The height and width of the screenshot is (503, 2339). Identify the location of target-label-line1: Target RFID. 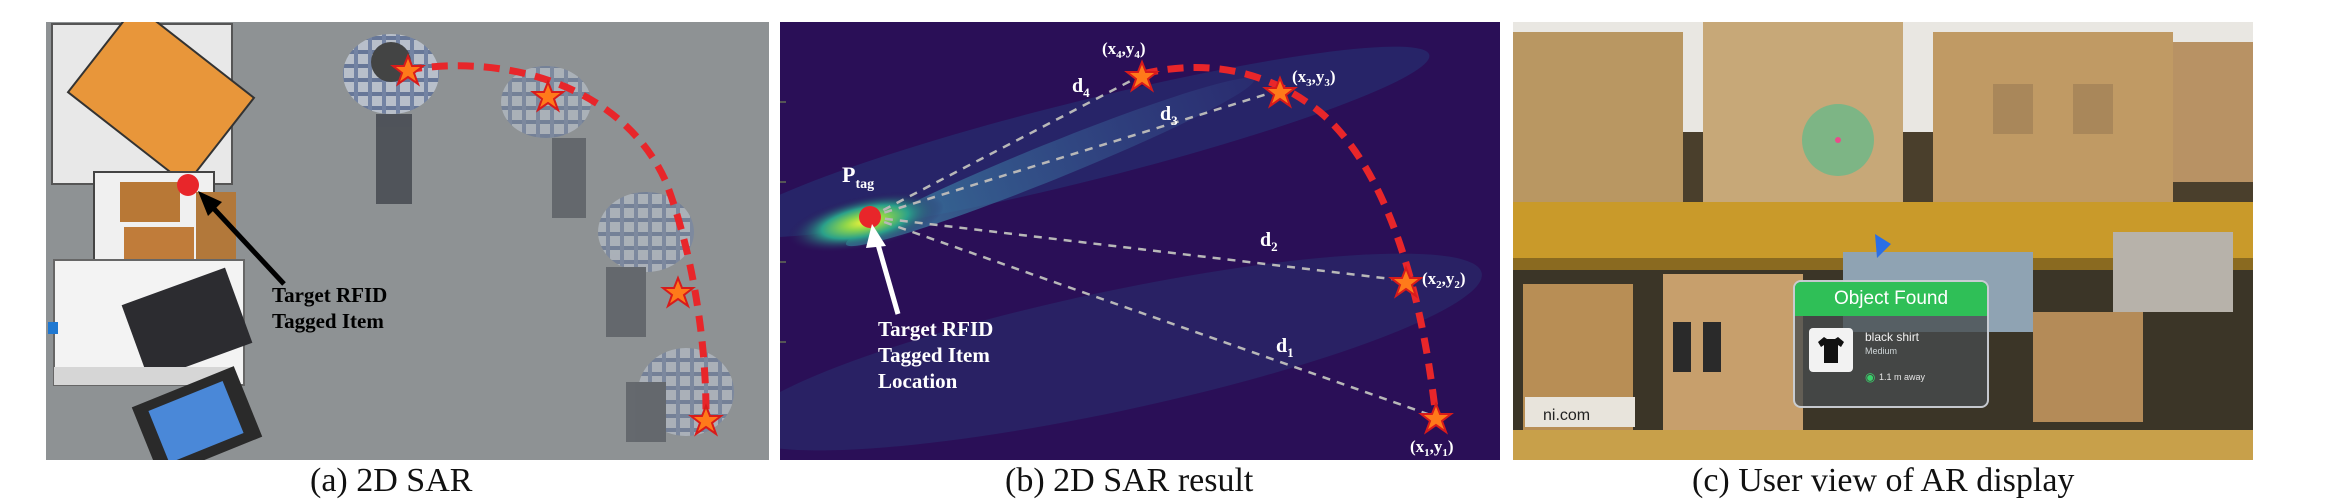
(329, 295).